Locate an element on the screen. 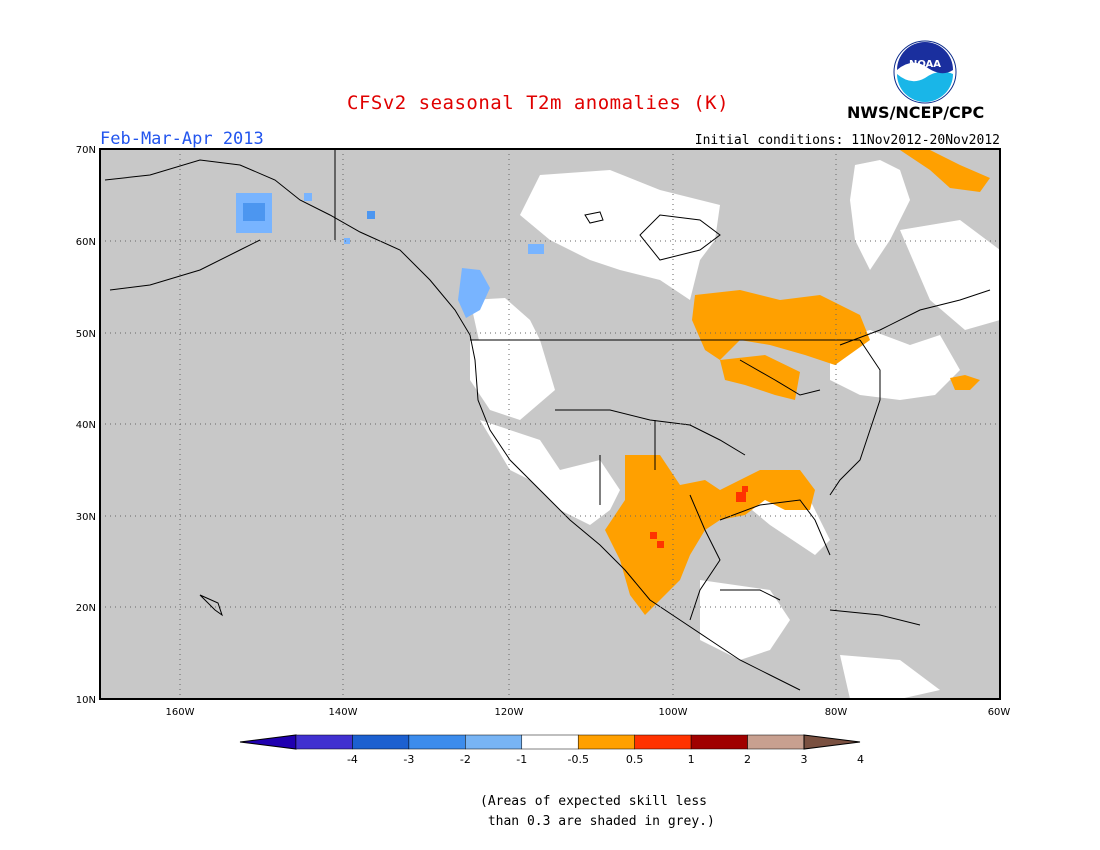 This screenshot has height=850, width=1100. lon-tick: 120W is located at coordinates (509, 712).